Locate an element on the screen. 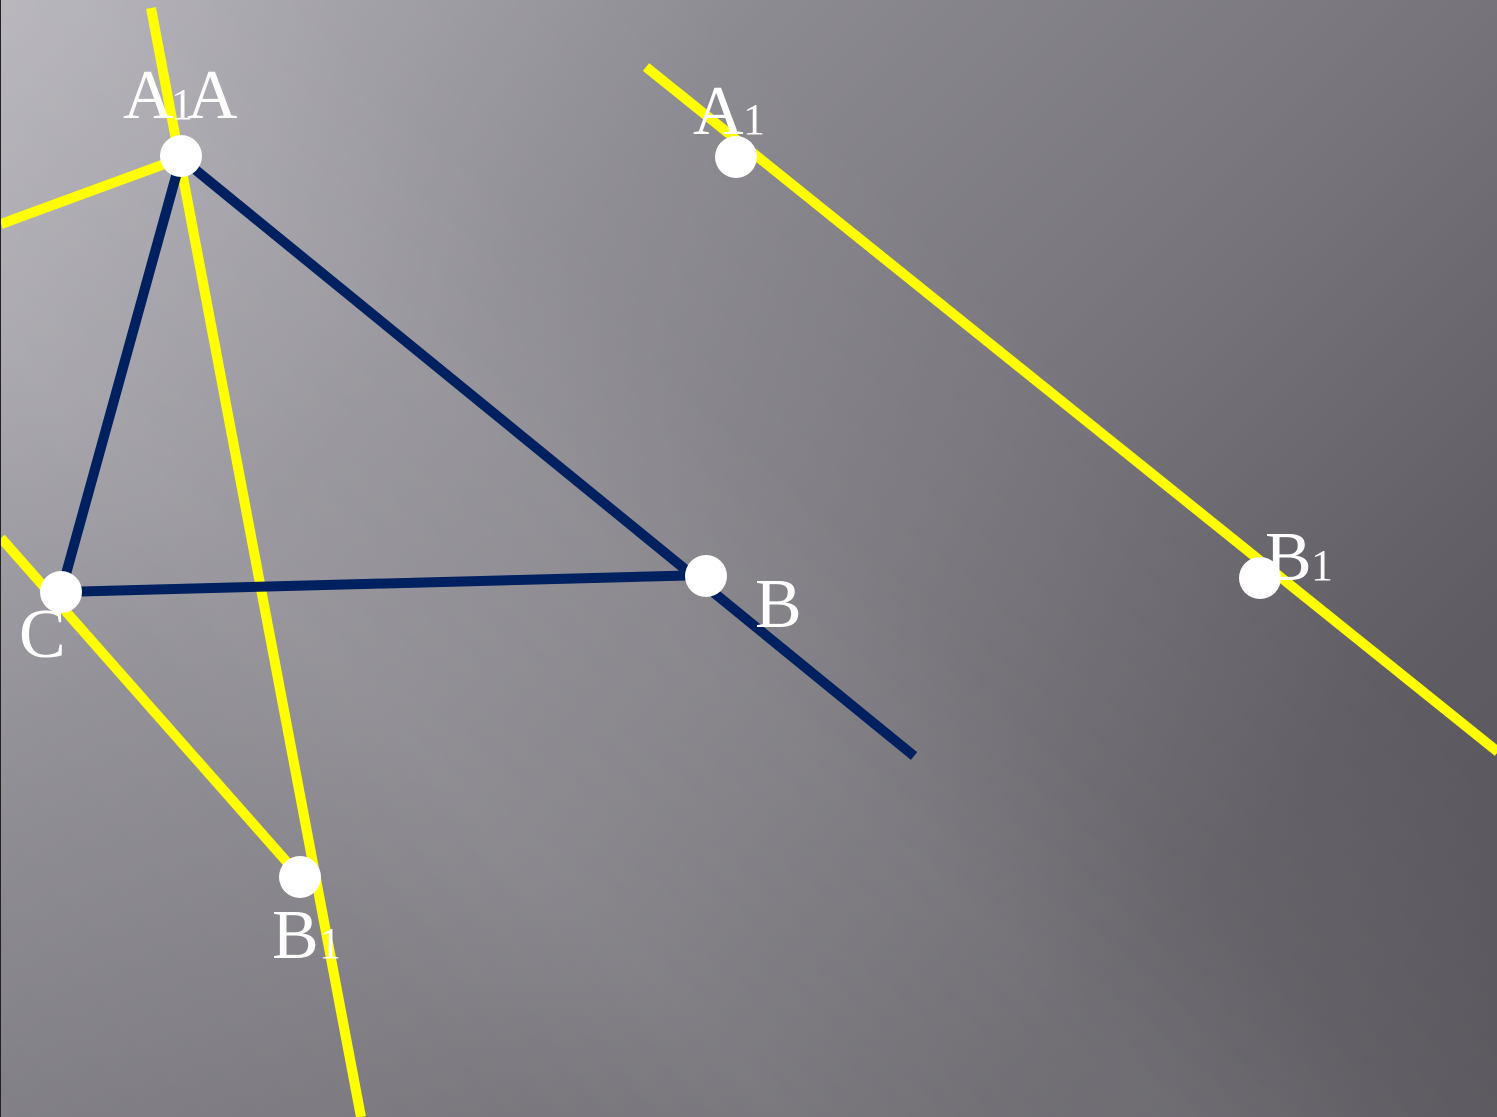 The height and width of the screenshot is (1117, 1497). label-b: B is located at coordinates (778, 604).